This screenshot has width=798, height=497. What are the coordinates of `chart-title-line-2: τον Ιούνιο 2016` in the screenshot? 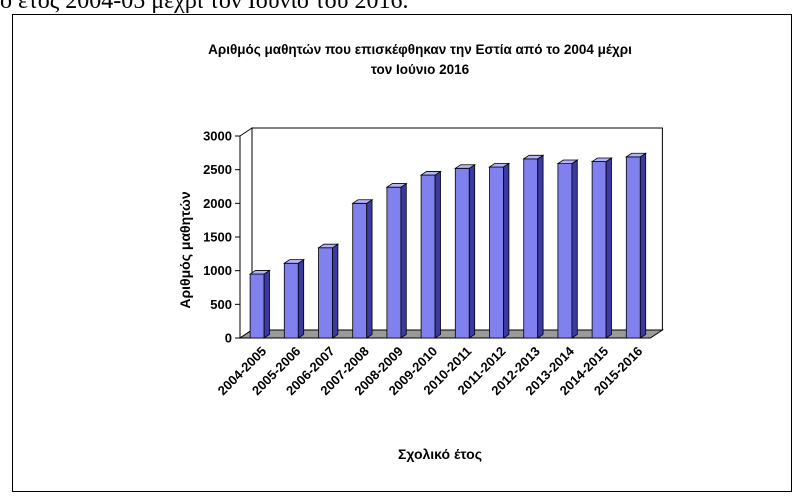 It's located at (420, 69).